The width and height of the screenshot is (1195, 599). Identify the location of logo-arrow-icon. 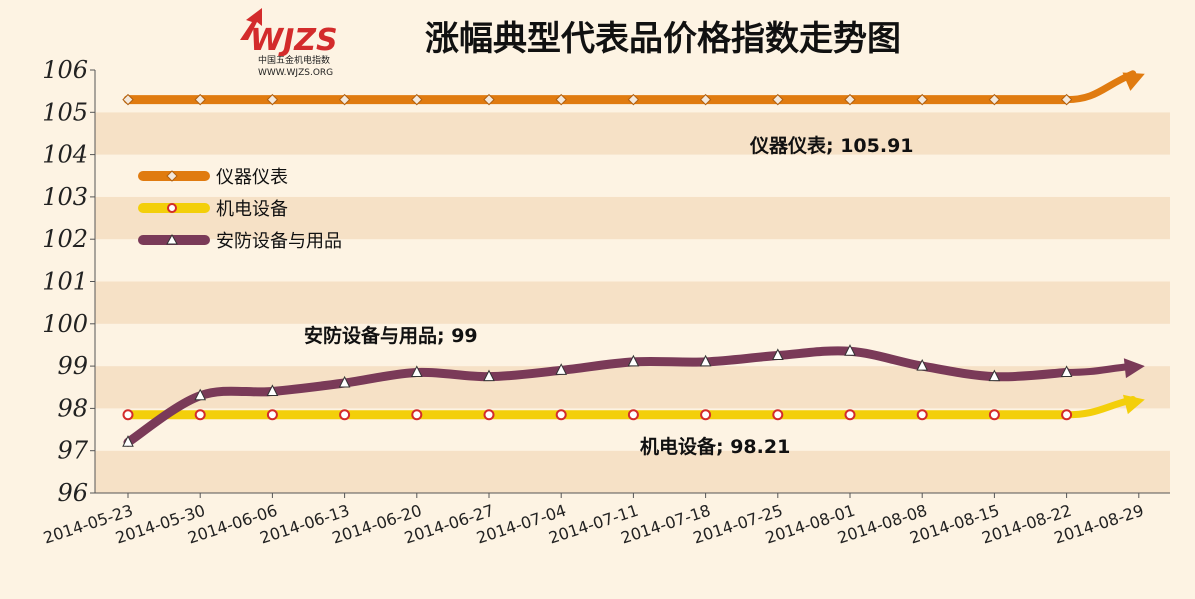
(251, 24).